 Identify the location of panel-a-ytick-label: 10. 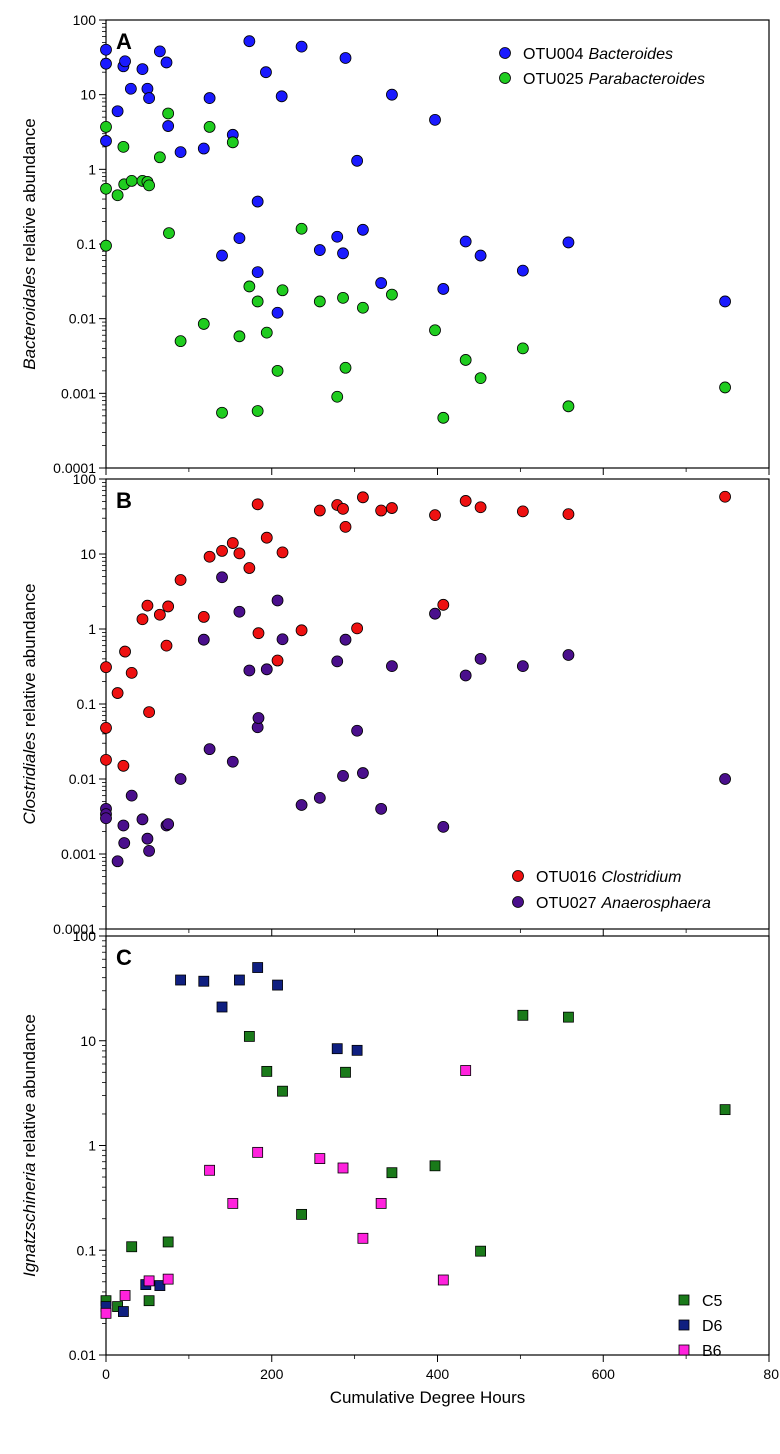
(88, 95).